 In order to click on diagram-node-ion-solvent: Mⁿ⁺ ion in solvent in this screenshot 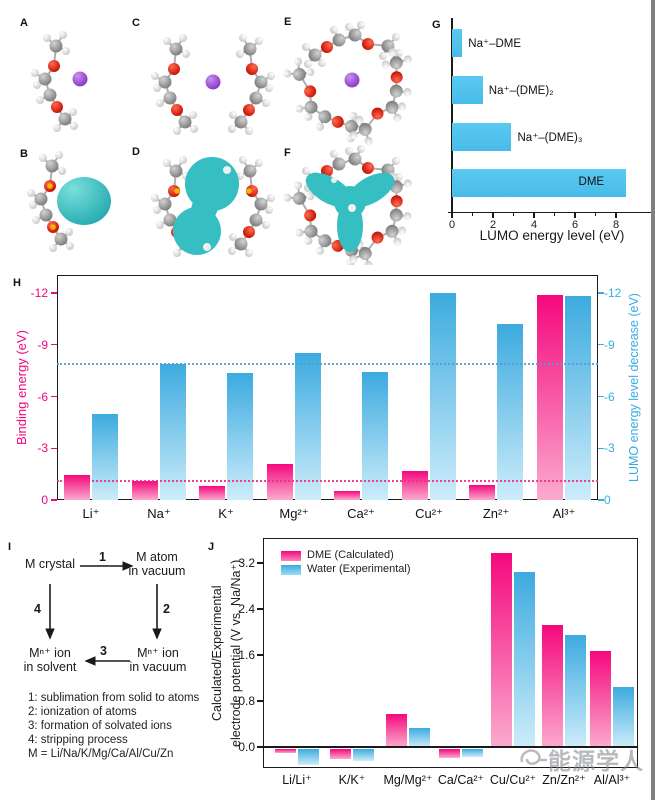, I will do `click(50, 660)`.